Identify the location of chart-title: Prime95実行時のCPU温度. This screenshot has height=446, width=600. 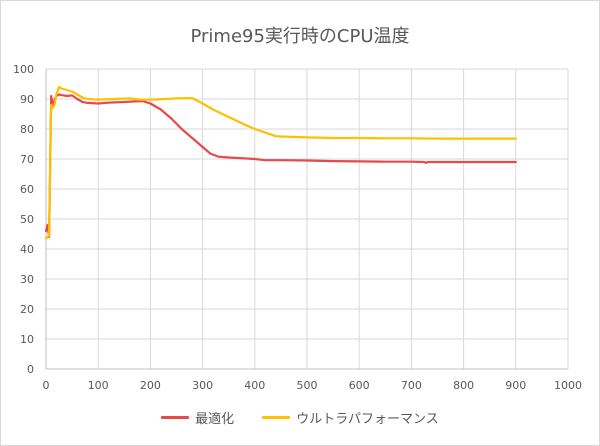
(300, 36).